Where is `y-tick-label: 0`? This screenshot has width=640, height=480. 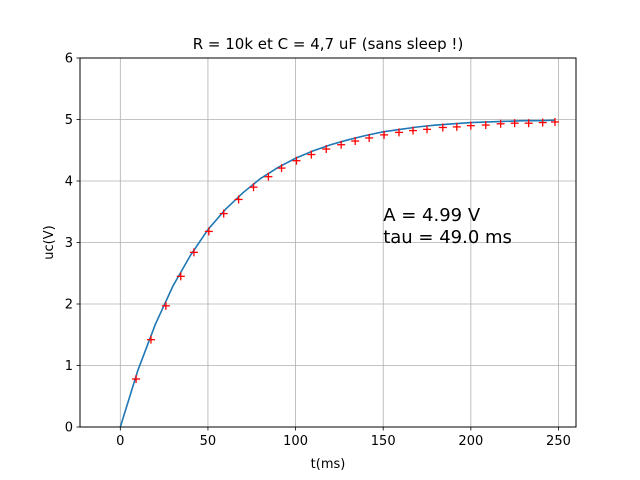
y-tick-label: 0 is located at coordinates (69, 428).